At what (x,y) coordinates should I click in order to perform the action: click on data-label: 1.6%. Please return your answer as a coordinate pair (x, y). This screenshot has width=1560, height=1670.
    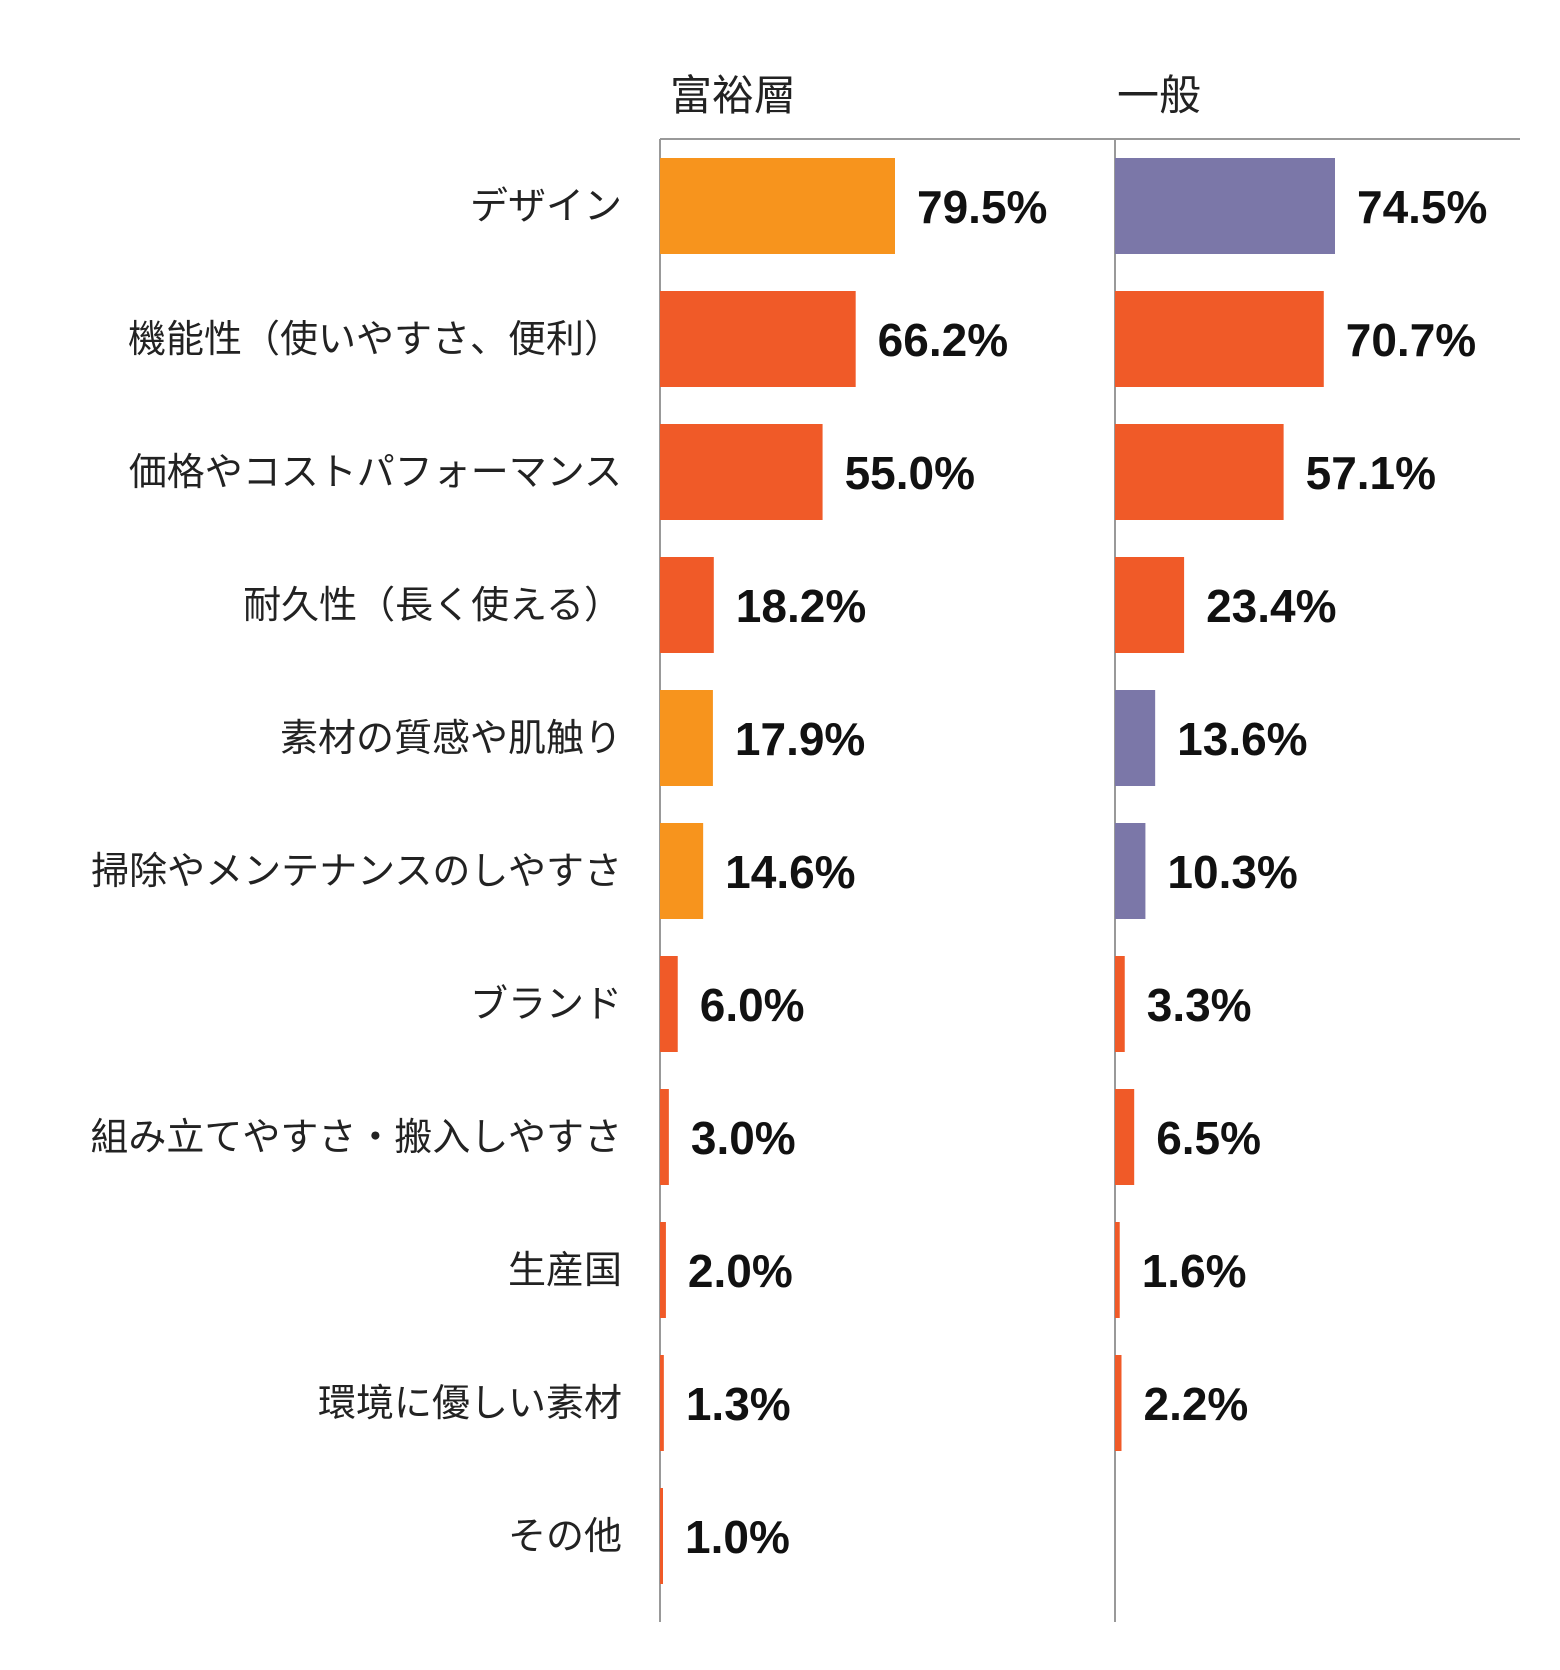
    Looking at the image, I should click on (1194, 1271).